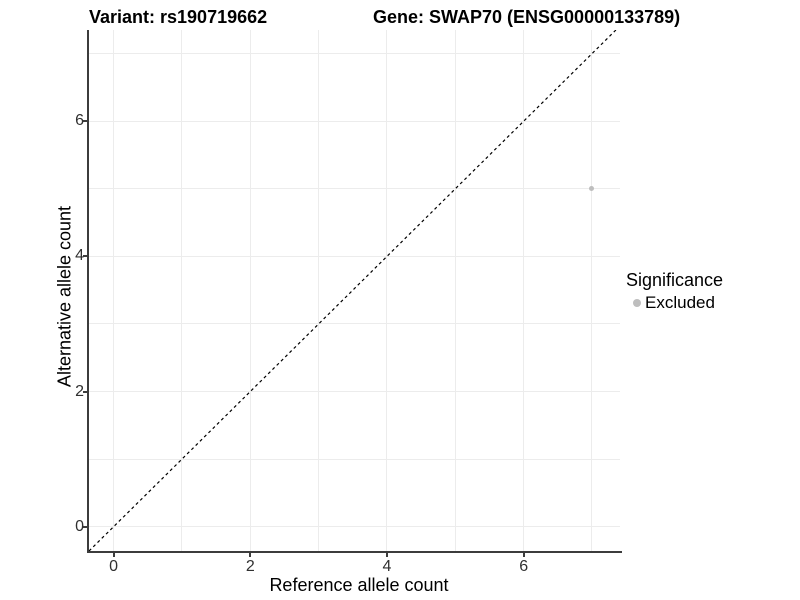 This screenshot has height=600, width=800. I want to click on legend: Significance Excluded, so click(674, 291).